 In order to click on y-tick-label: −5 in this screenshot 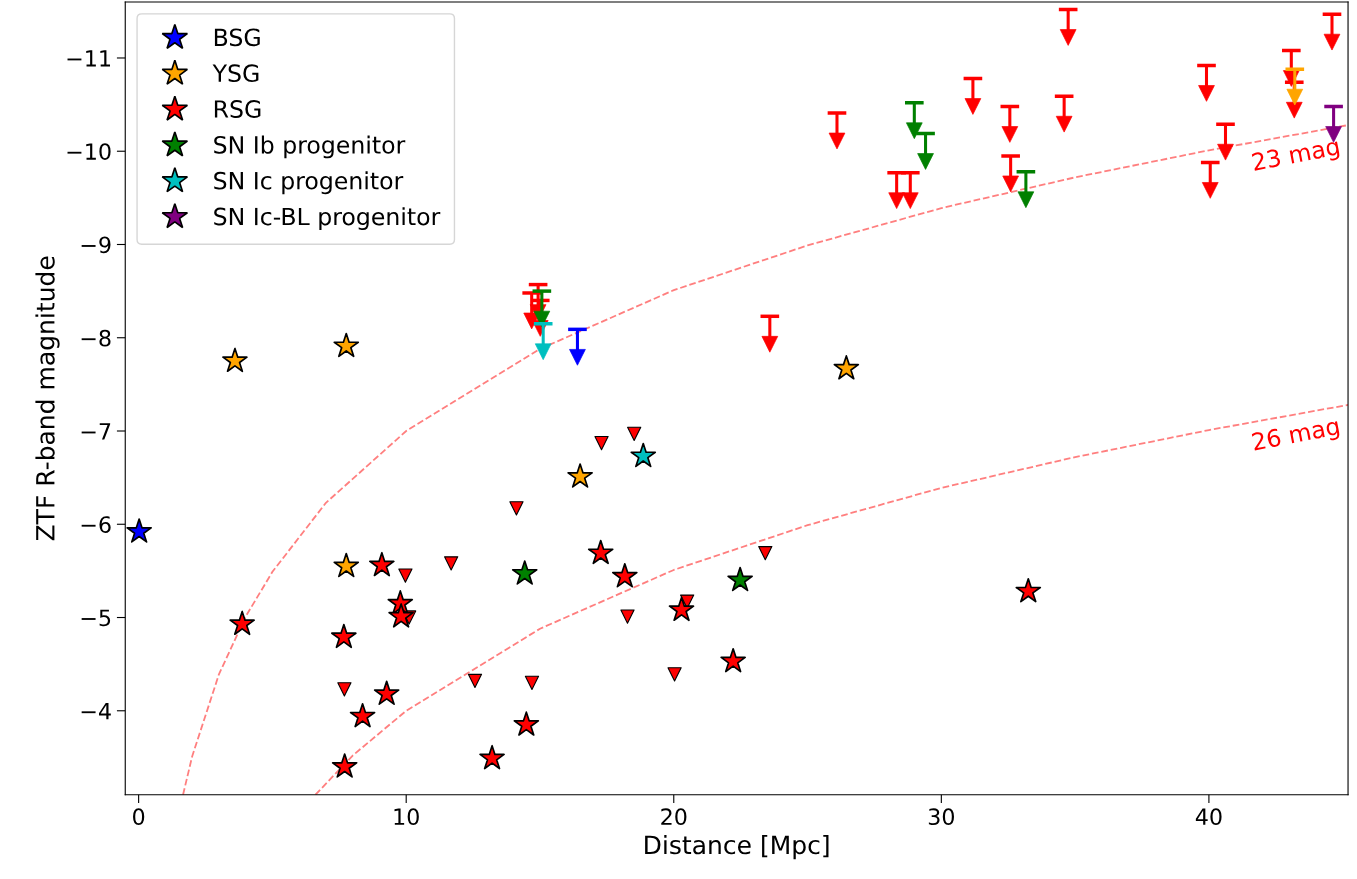, I will do `click(96, 618)`.